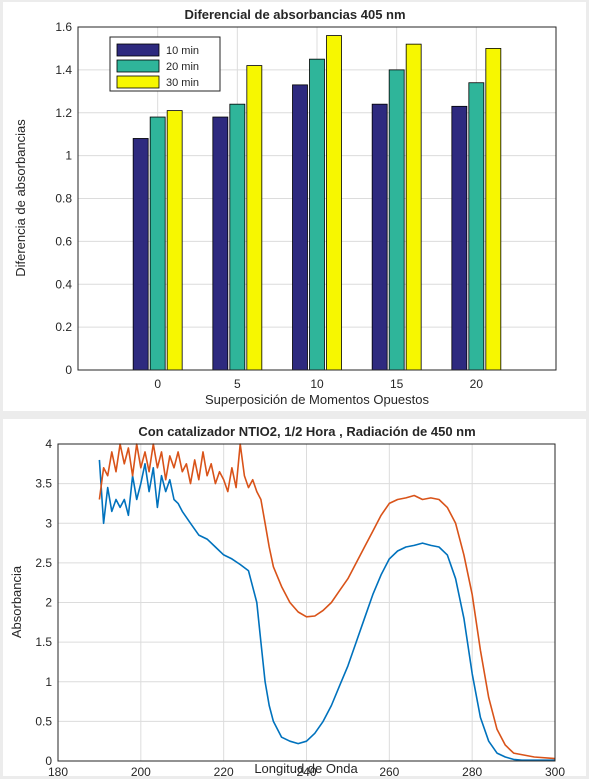 Image resolution: width=589 pixels, height=779 pixels. I want to click on line-x-tick-label: 220, so click(224, 770).